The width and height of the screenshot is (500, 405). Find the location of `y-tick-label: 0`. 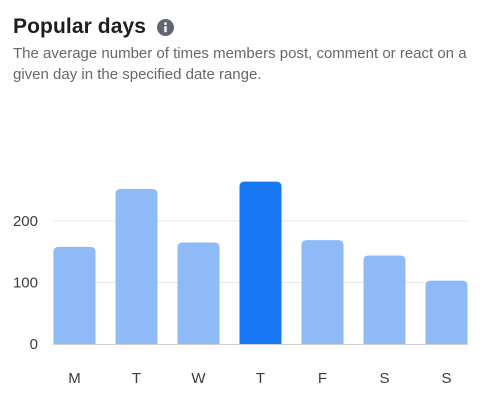

y-tick-label: 0 is located at coordinates (34, 344).